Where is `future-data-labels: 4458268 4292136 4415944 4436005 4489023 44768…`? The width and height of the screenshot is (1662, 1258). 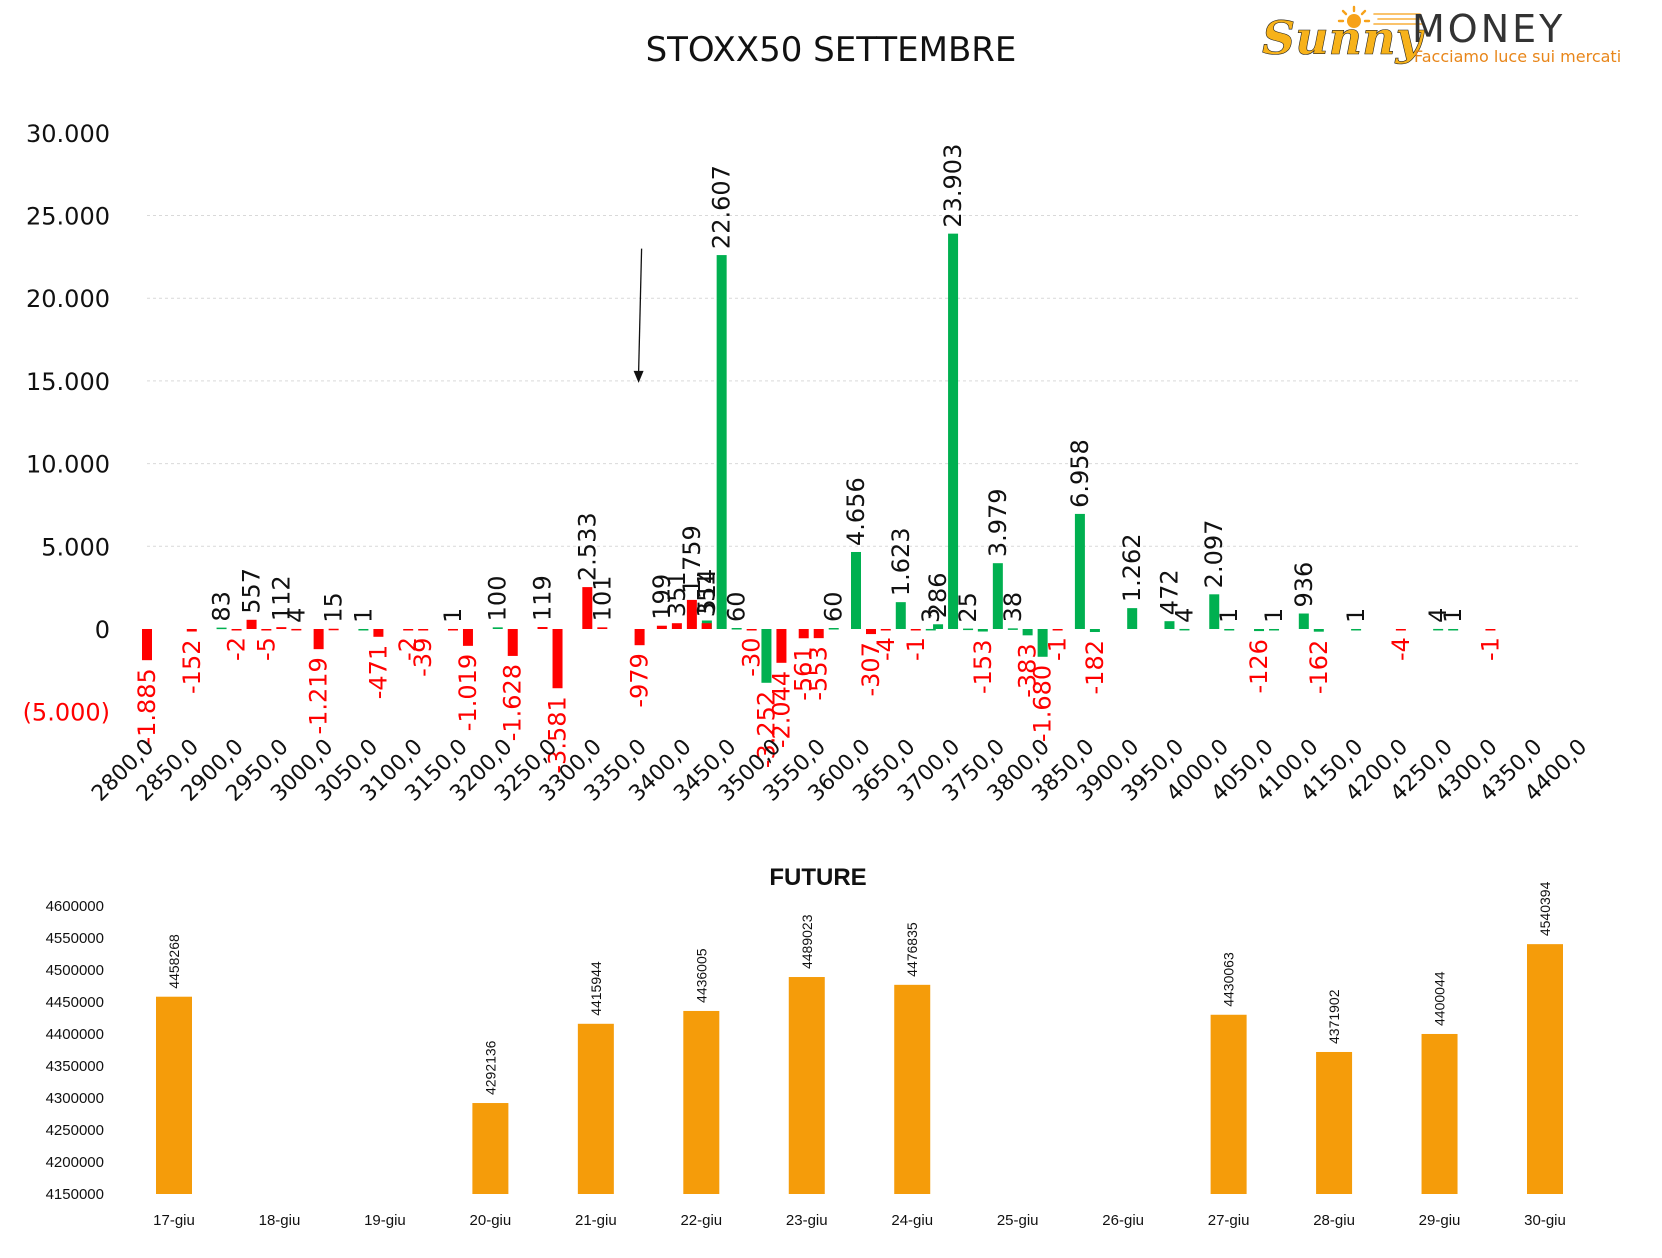 future-data-labels: 4458268 4292136 4415944 4436005 4489023 44768… is located at coordinates (859, 988).